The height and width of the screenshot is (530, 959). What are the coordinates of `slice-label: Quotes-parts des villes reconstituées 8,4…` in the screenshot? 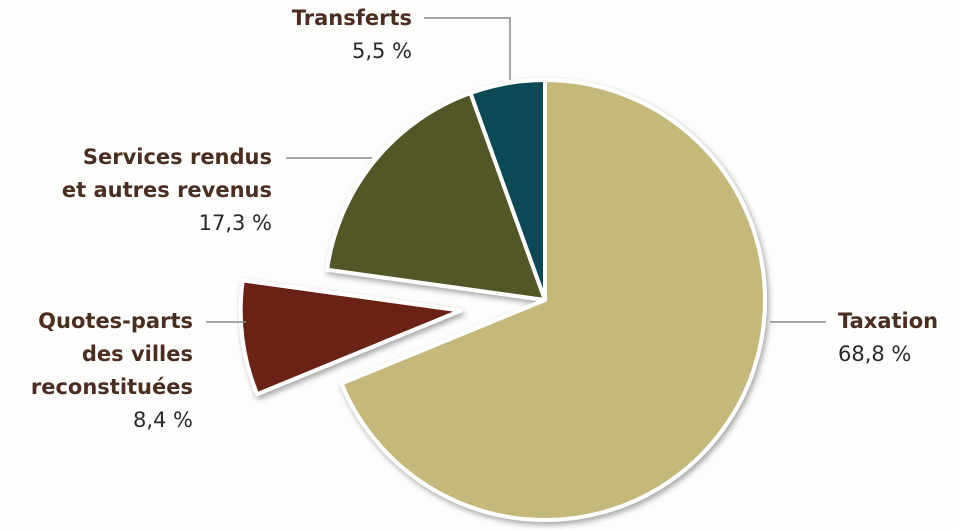 It's located at (112, 371).